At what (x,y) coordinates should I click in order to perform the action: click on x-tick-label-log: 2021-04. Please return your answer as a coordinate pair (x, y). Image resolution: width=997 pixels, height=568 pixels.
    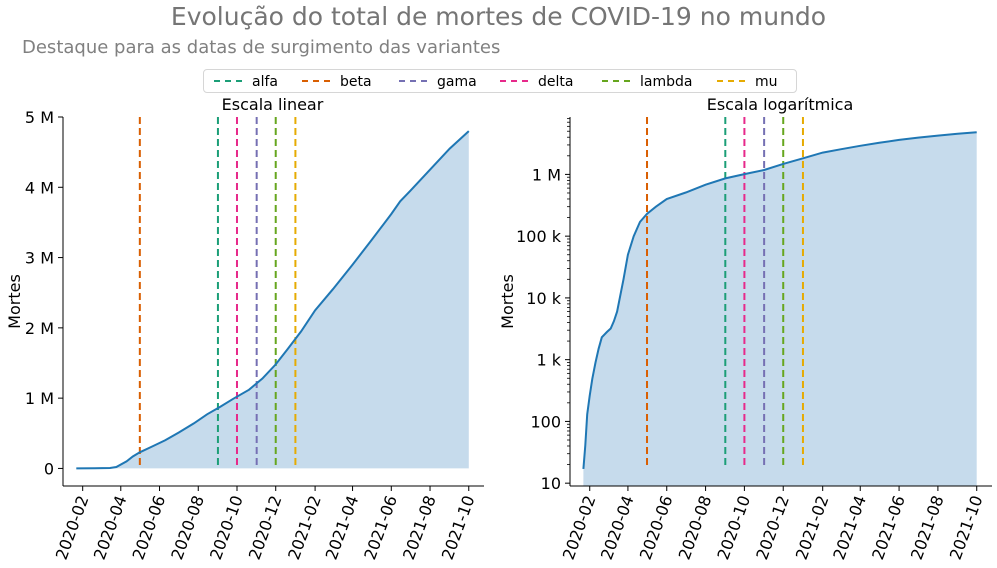
    Looking at the image, I should click on (849, 527).